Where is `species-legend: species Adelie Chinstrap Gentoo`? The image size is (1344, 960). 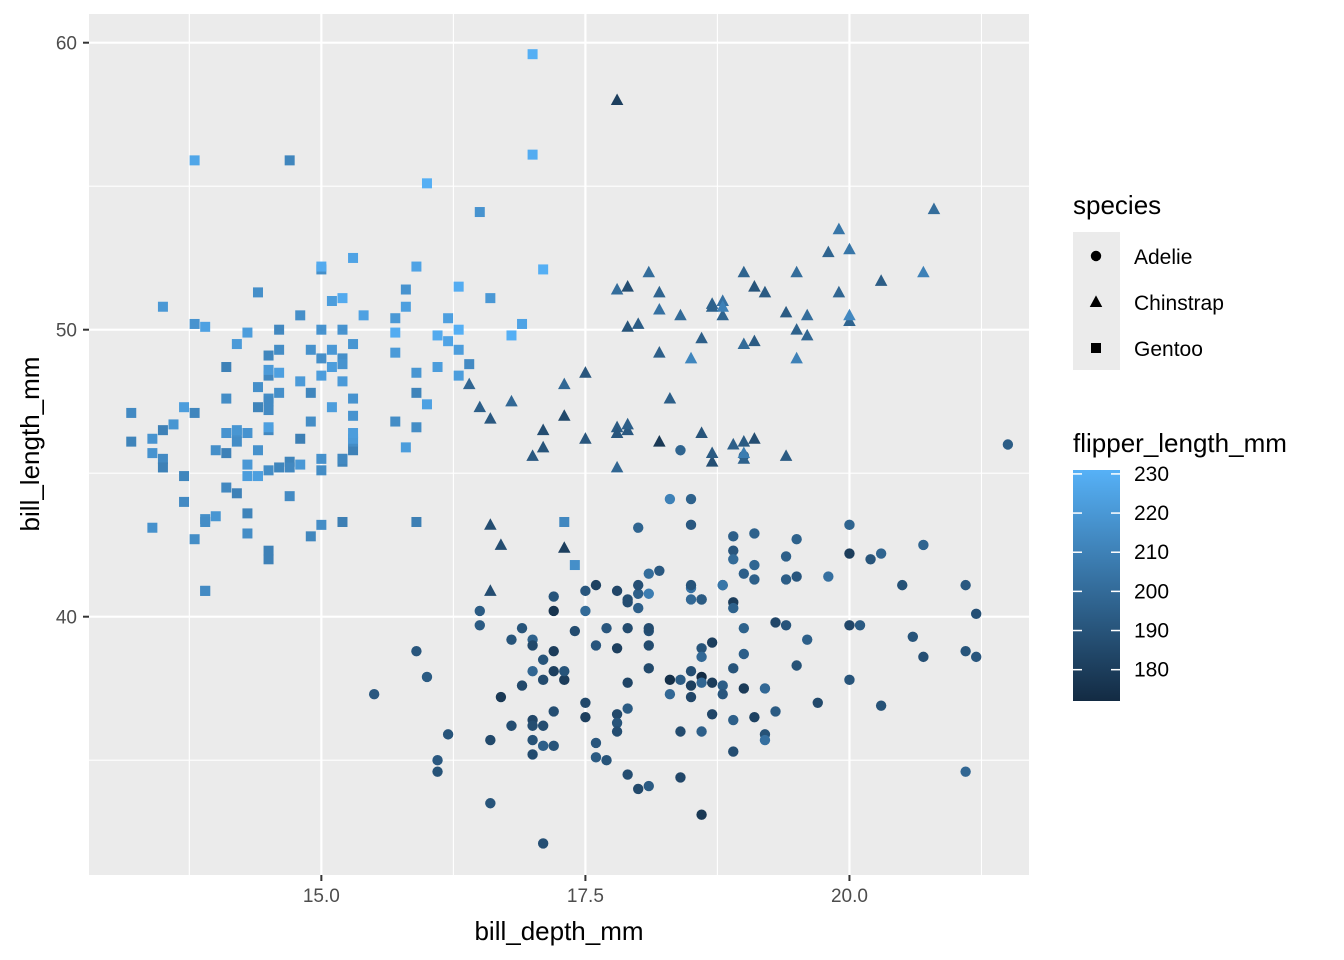 species-legend: species Adelie Chinstrap Gentoo is located at coordinates (1148, 280).